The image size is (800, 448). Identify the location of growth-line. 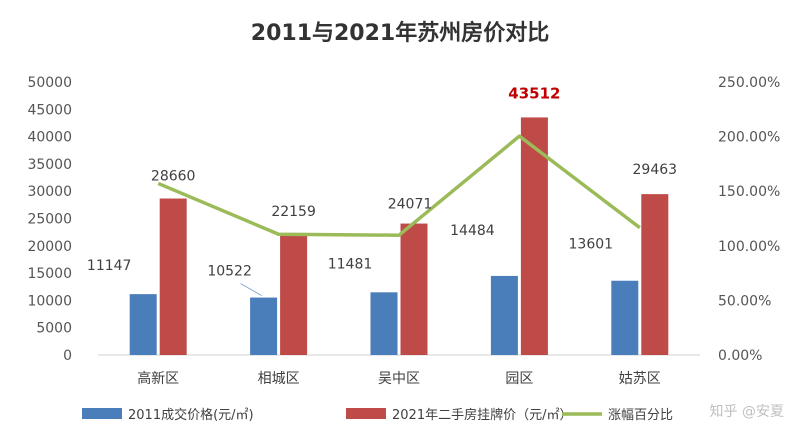
(399, 185).